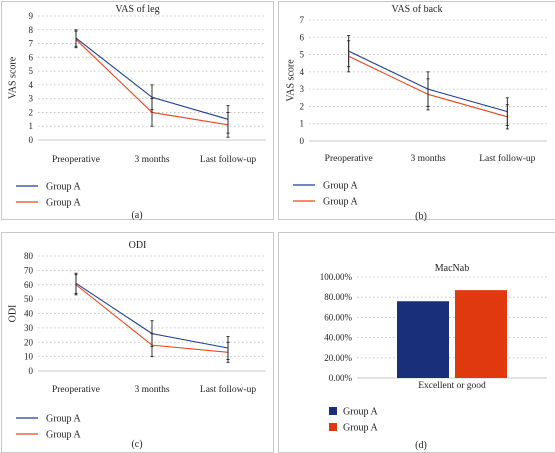  What do you see at coordinates (137, 215) in the screenshot?
I see `subfigure-label-a: (a)` at bounding box center [137, 215].